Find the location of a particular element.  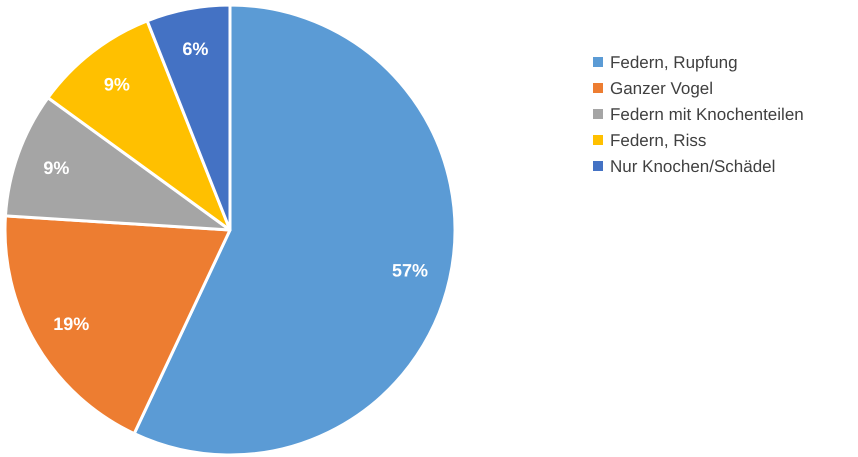

legend-label: Ganzer Vogel is located at coordinates (662, 88).